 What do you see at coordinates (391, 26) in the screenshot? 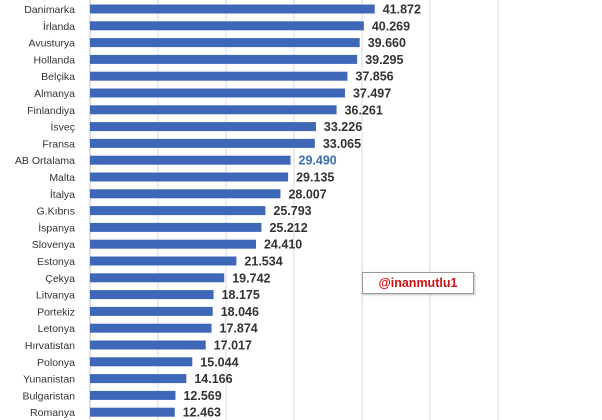
I see `value-label: 40.269` at bounding box center [391, 26].